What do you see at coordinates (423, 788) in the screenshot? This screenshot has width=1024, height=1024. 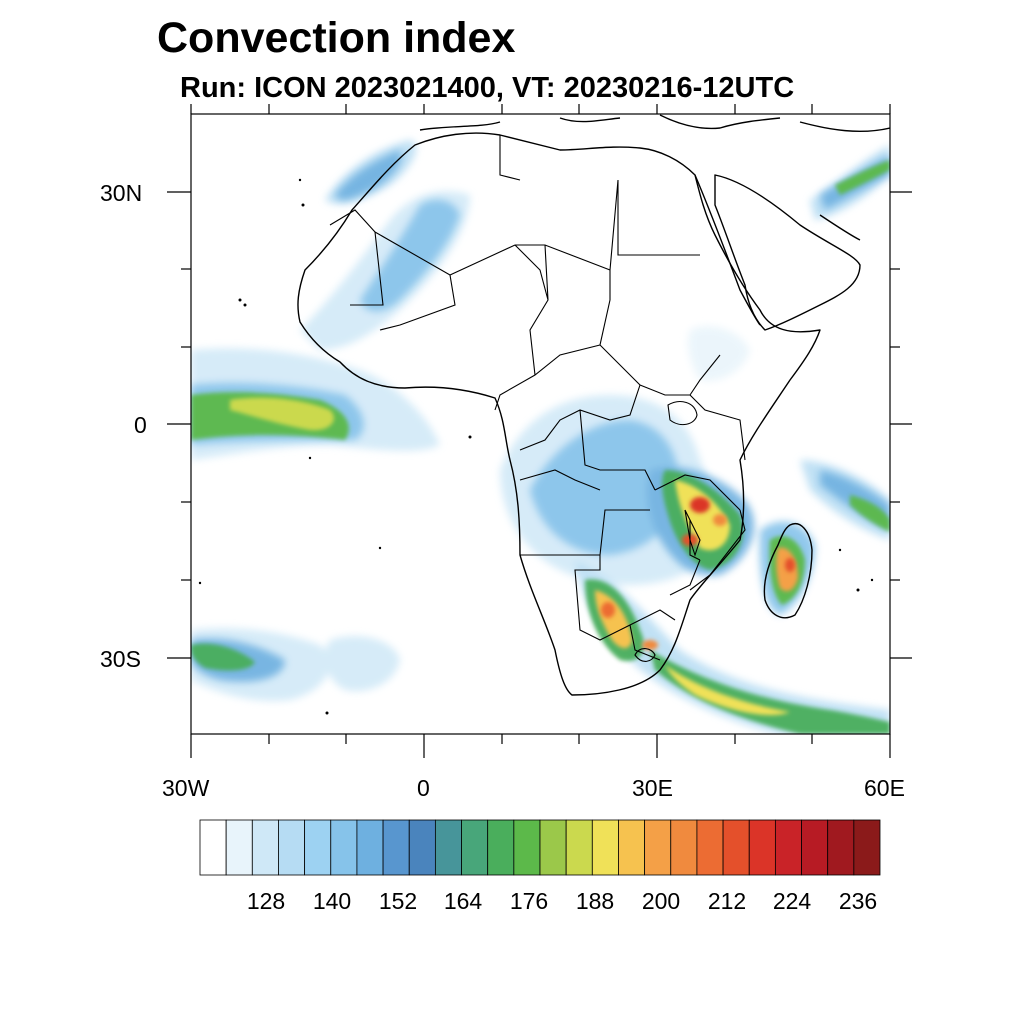 I see `lon-label-0: 0` at bounding box center [423, 788].